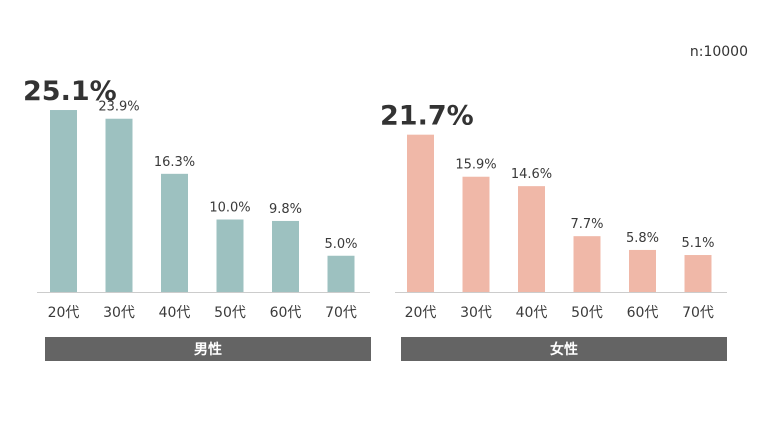  What do you see at coordinates (642, 238) in the screenshot?
I see `female-value-label-4: 5.8%` at bounding box center [642, 238].